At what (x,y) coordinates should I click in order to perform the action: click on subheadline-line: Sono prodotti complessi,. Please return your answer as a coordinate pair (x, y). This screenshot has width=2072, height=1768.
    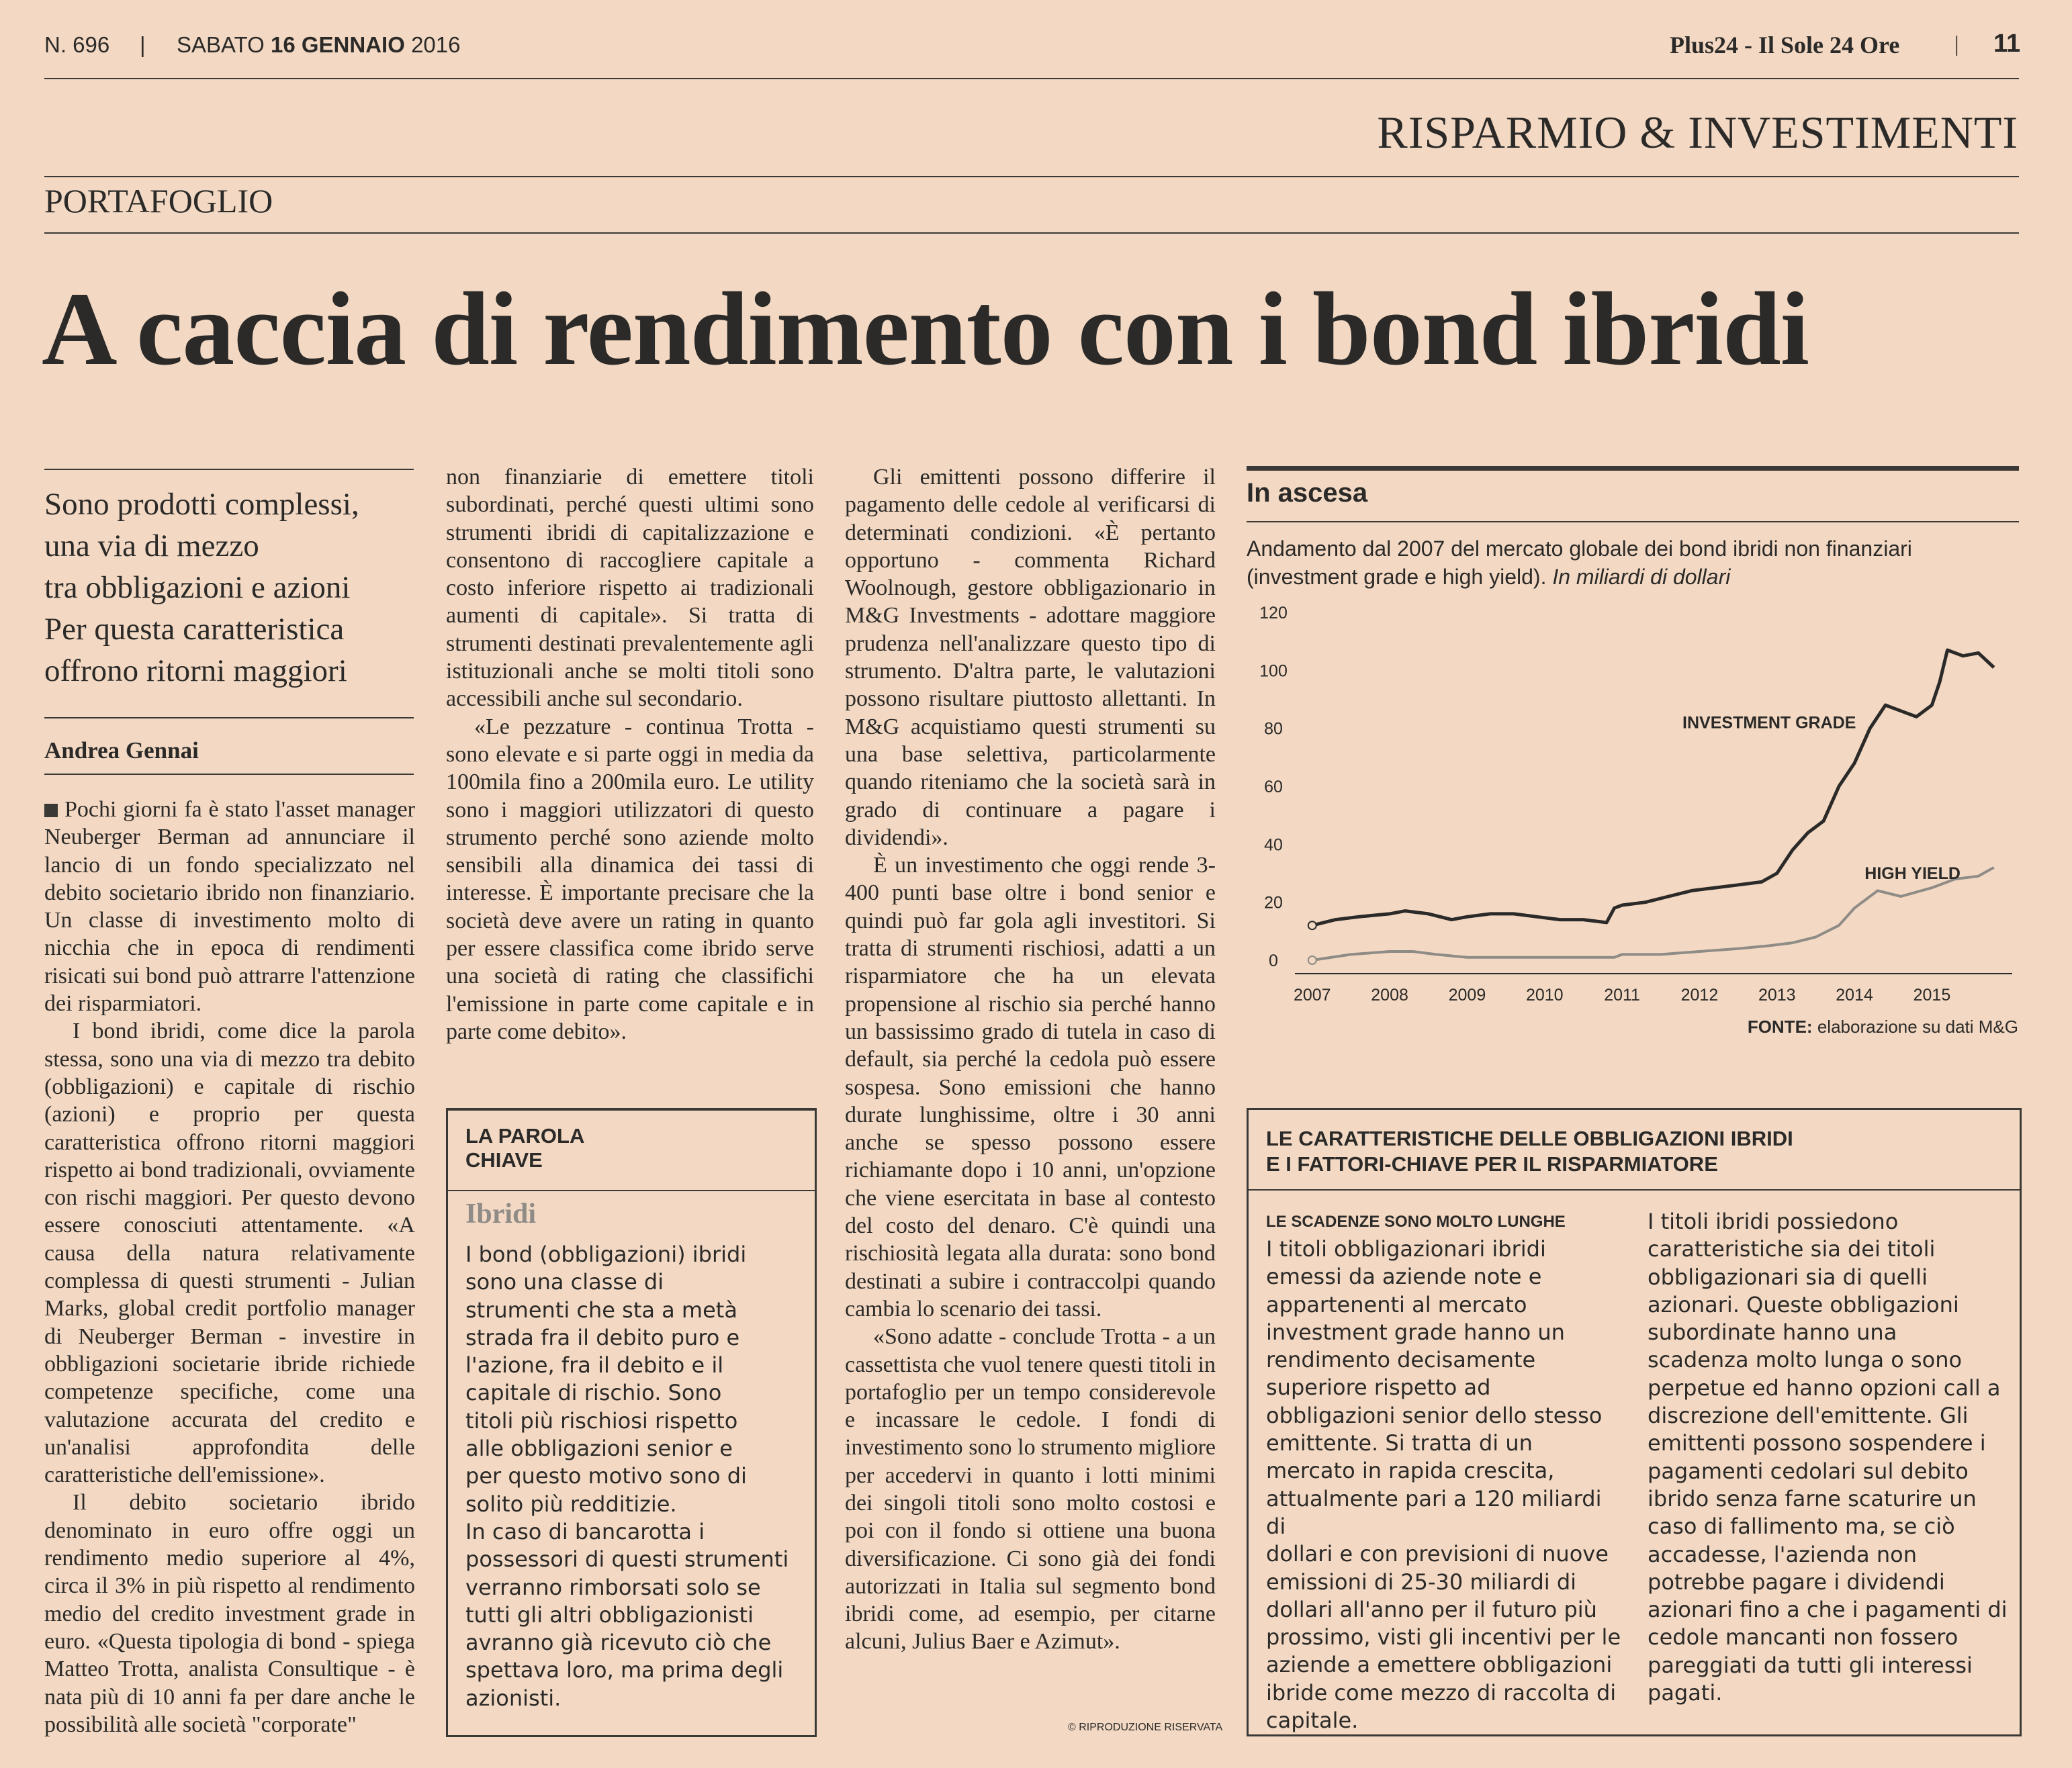
    Looking at the image, I should click on (201, 504).